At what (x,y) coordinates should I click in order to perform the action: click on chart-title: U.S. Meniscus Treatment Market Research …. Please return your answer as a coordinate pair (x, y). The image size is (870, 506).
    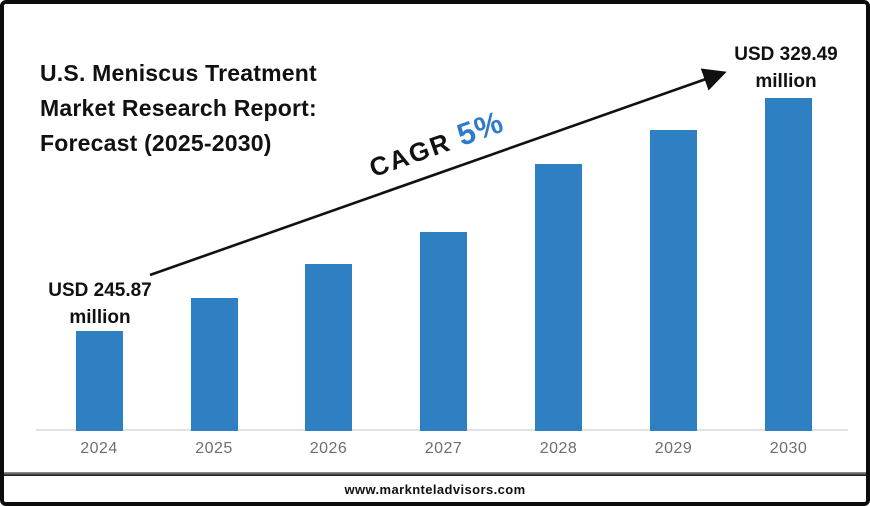
    Looking at the image, I should click on (178, 108).